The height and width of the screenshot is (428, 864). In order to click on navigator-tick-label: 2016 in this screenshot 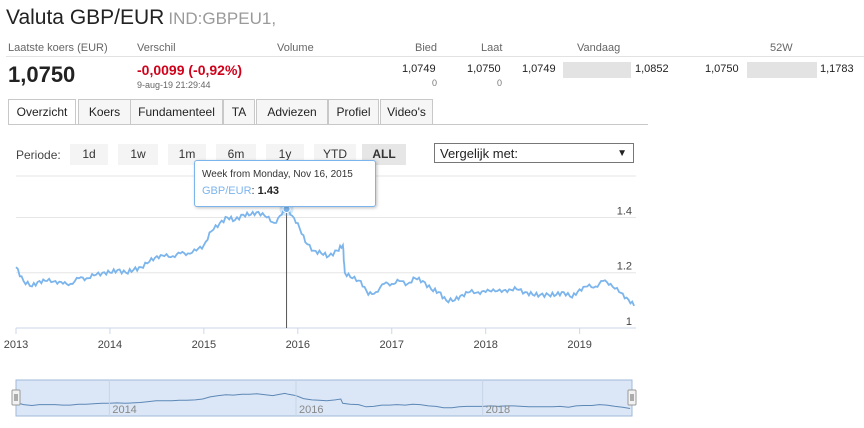, I will do `click(311, 410)`.